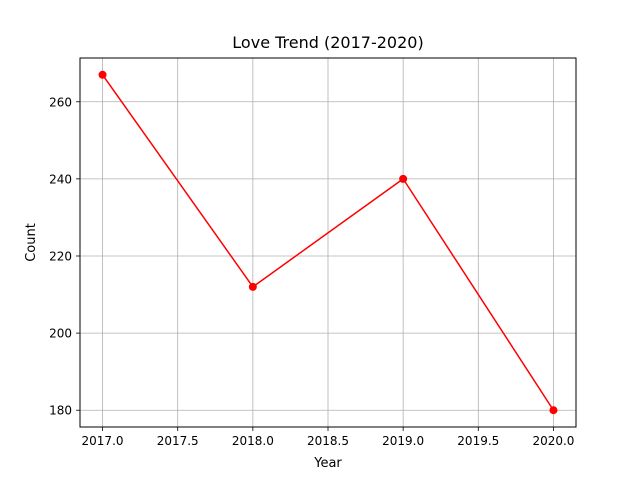 This screenshot has width=640, height=480. Describe the element at coordinates (31, 242) in the screenshot. I see `y-axis-label: Count` at that location.